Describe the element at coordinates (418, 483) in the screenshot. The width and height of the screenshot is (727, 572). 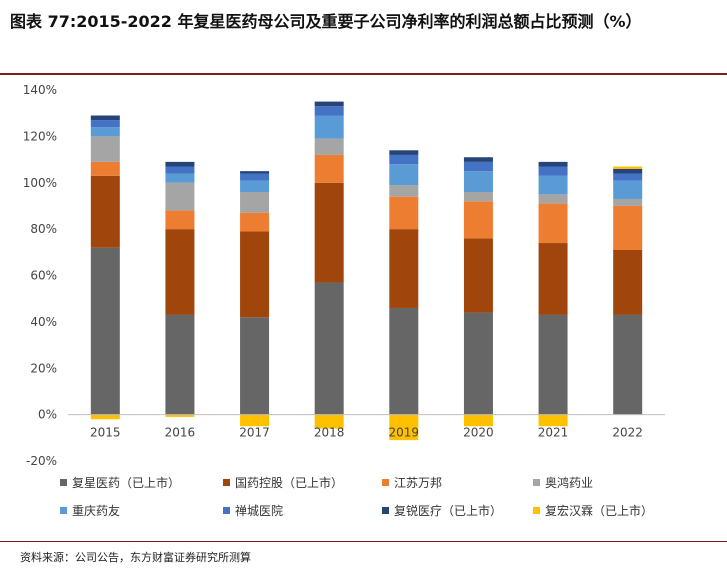
I see `legend-label: 江苏万邦` at that location.